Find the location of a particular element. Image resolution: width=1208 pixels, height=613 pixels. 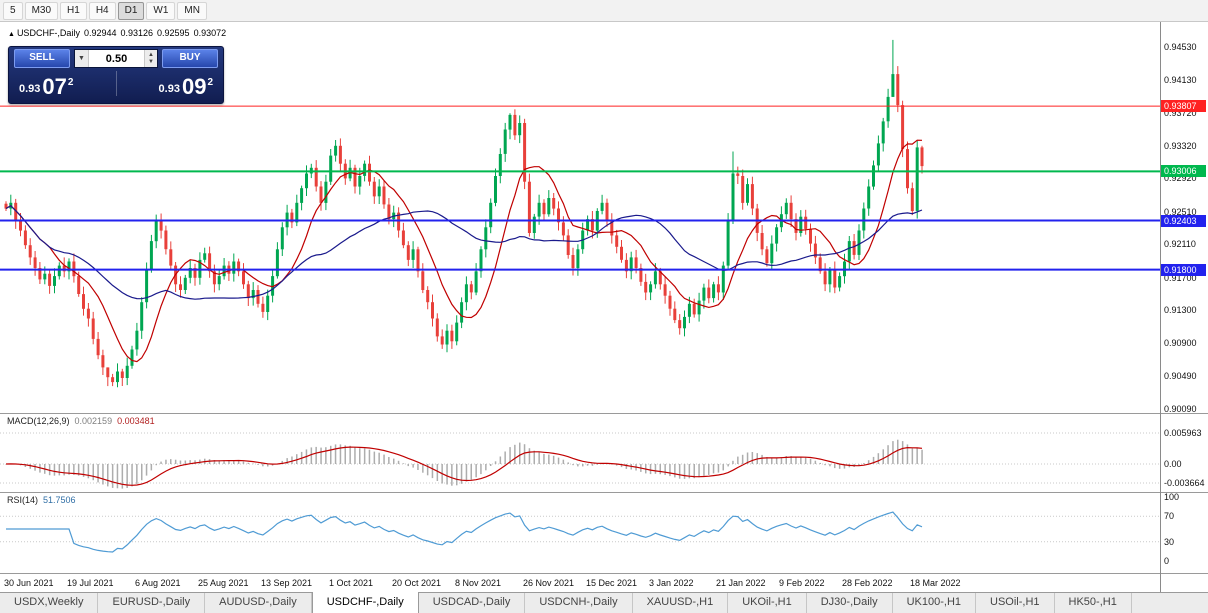

chart-tab-usdcnh-daily: USDCNH-,Daily is located at coordinates (579, 603).